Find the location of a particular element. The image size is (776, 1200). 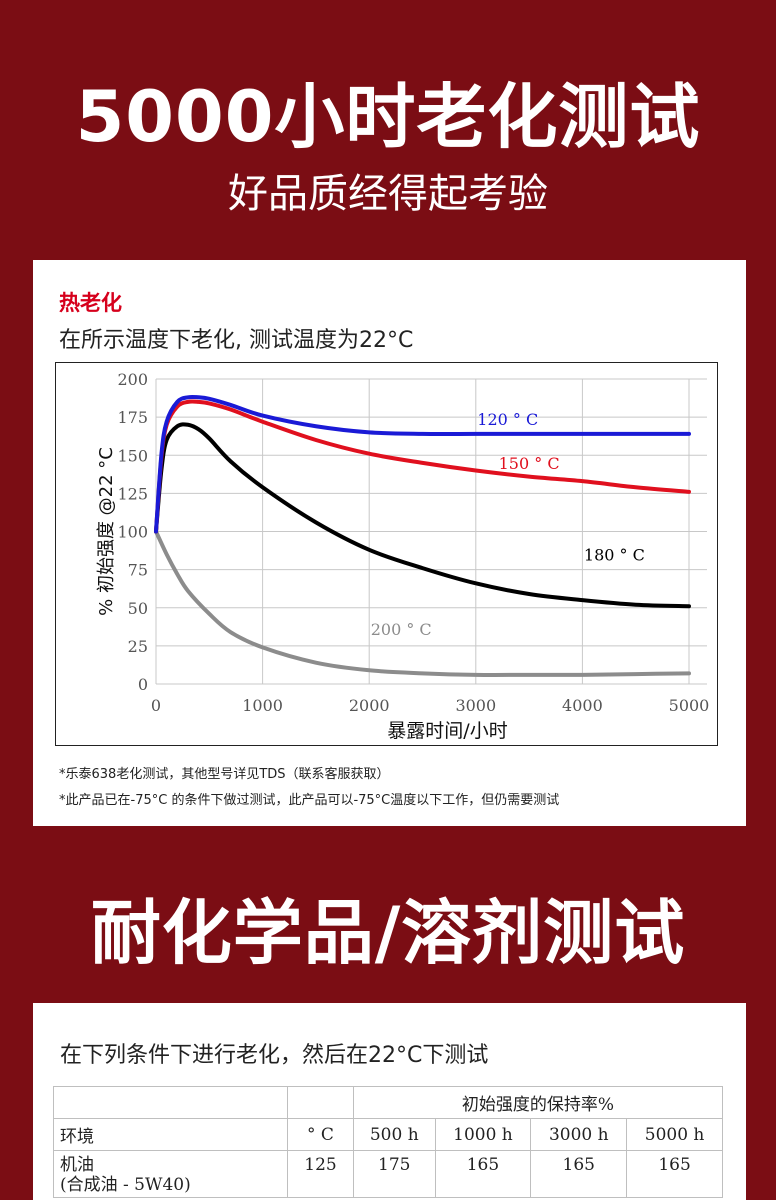

y-tick-label: 200 is located at coordinates (132, 379).